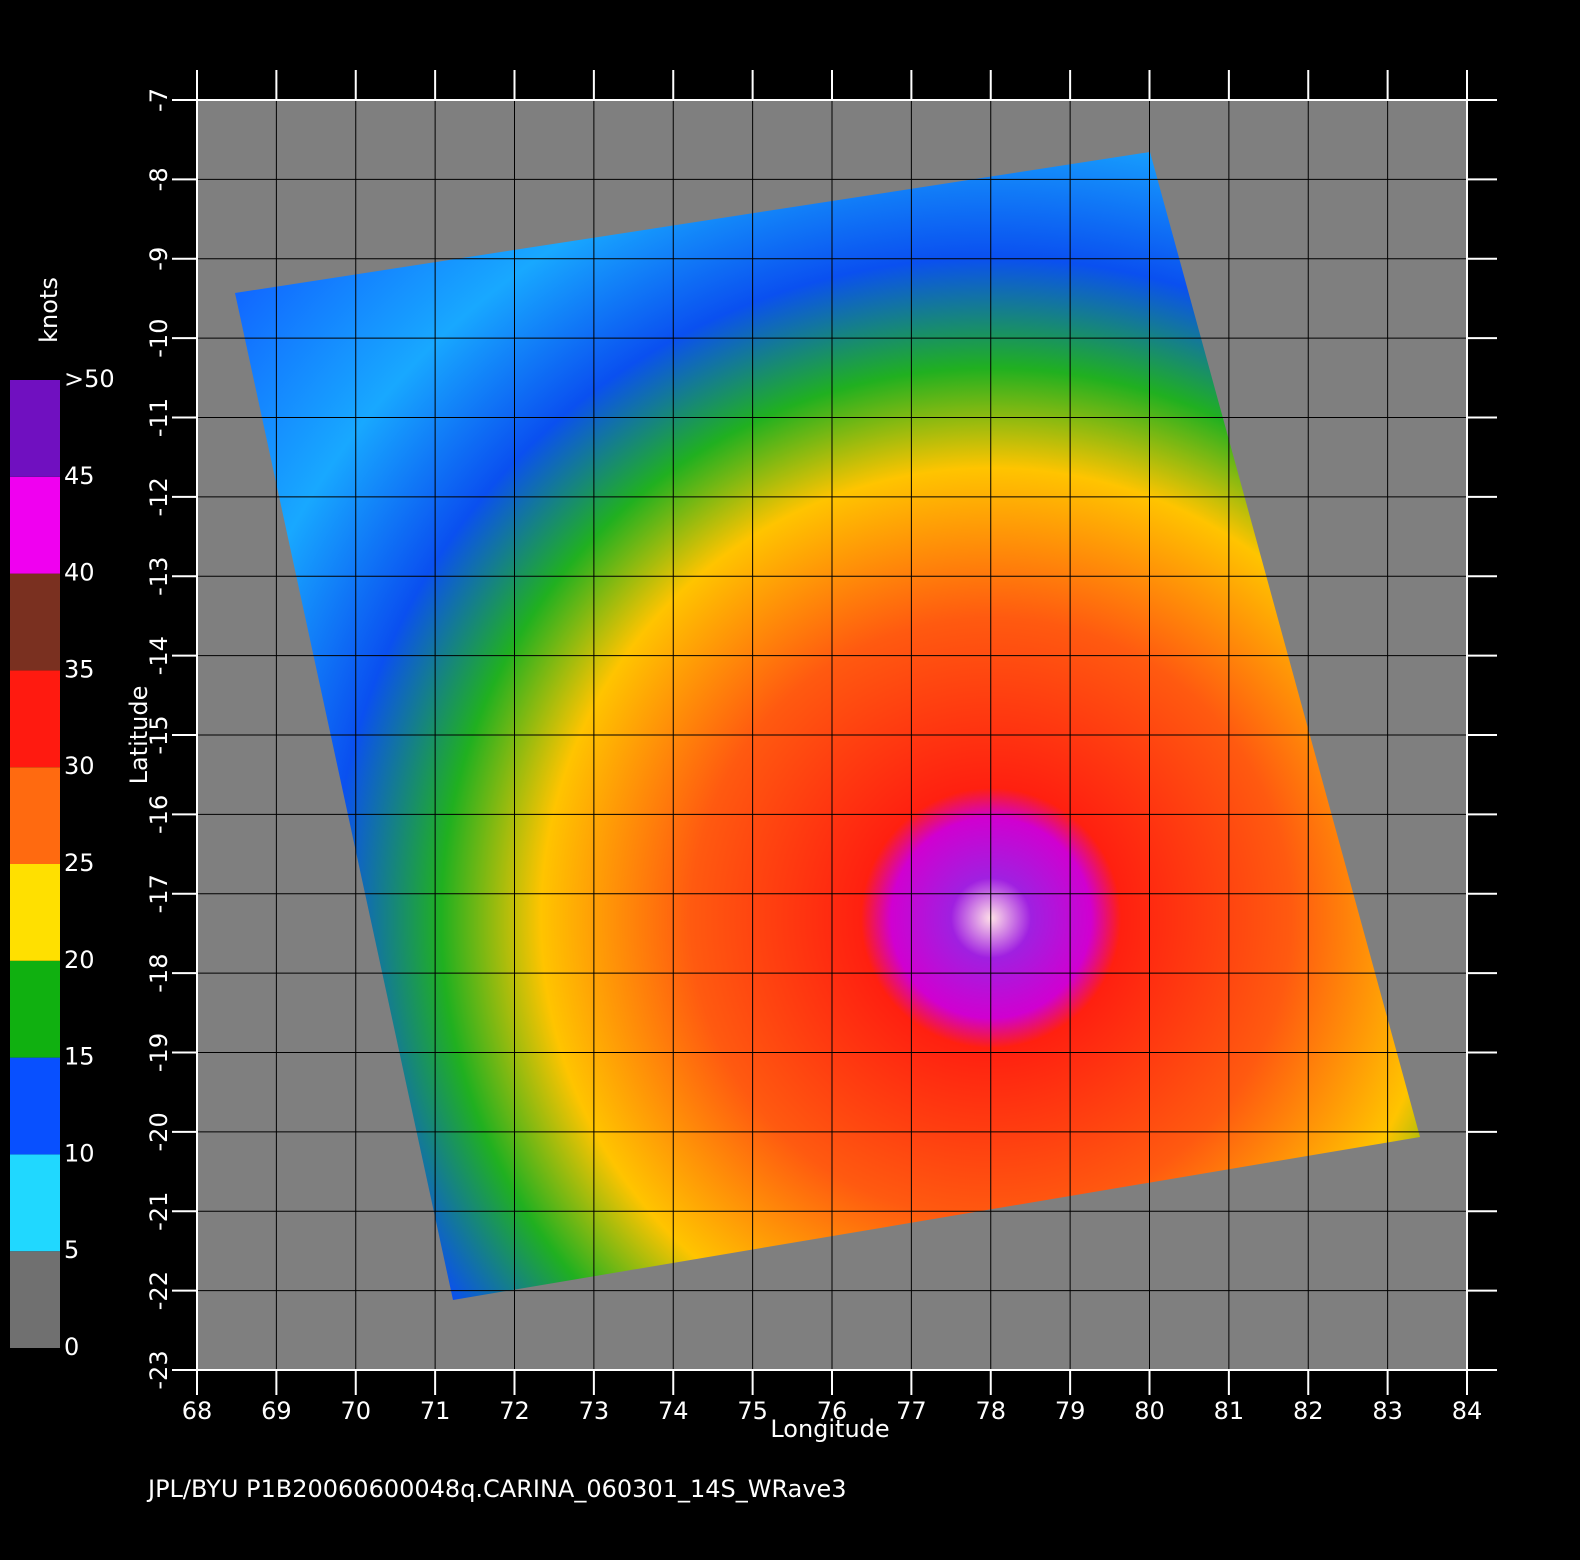 This screenshot has width=1580, height=1560. What do you see at coordinates (1149, 1411) in the screenshot?
I see `x-tick-label: 80` at bounding box center [1149, 1411].